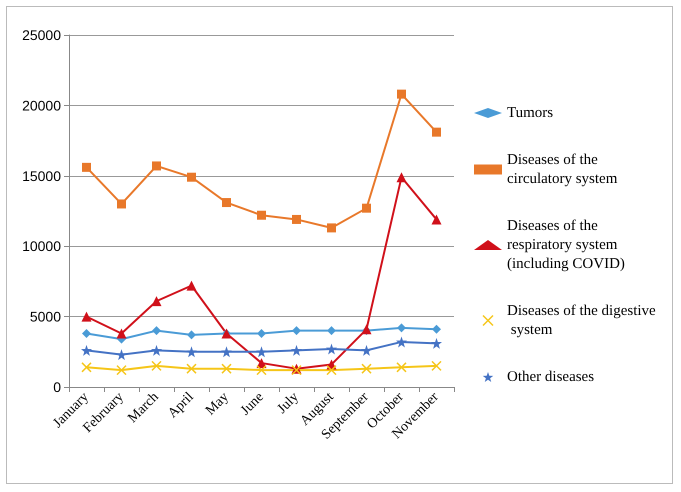 This screenshot has width=681, height=492. Describe the element at coordinates (550, 377) in the screenshot. I see `legend-label: Other diseases` at that location.